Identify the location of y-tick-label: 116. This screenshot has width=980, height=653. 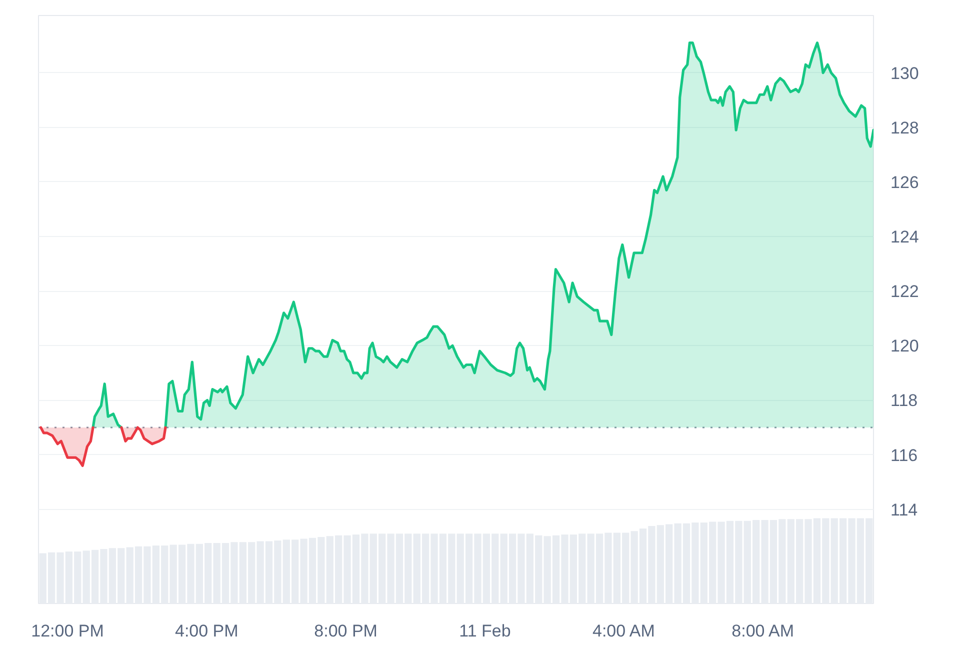
(904, 455).